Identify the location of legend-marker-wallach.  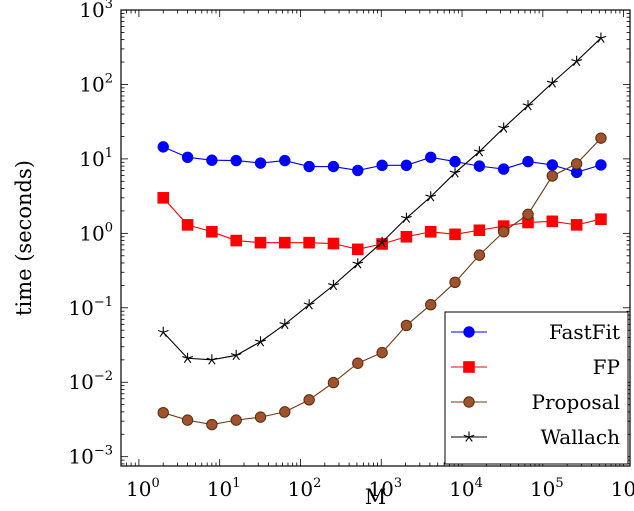
(469, 436).